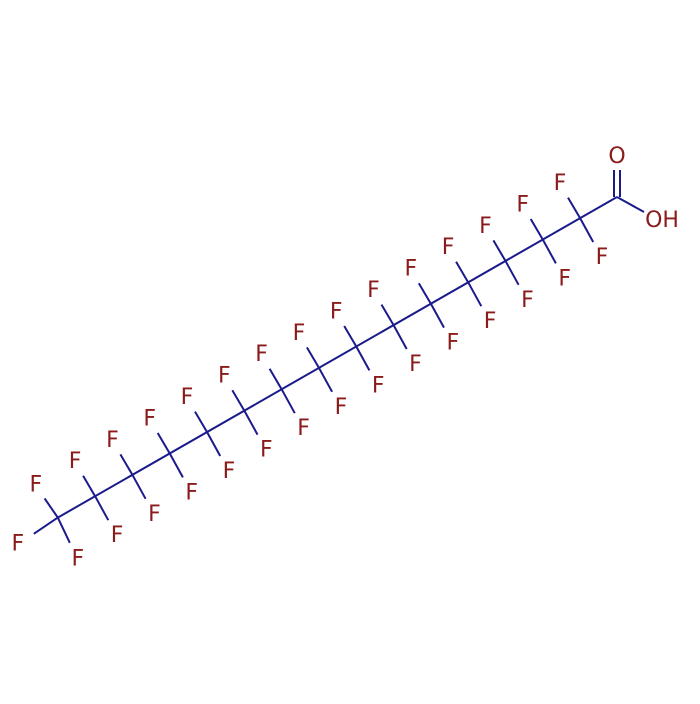 The width and height of the screenshot is (700, 704). I want to click on atom-label: O, so click(616, 156).